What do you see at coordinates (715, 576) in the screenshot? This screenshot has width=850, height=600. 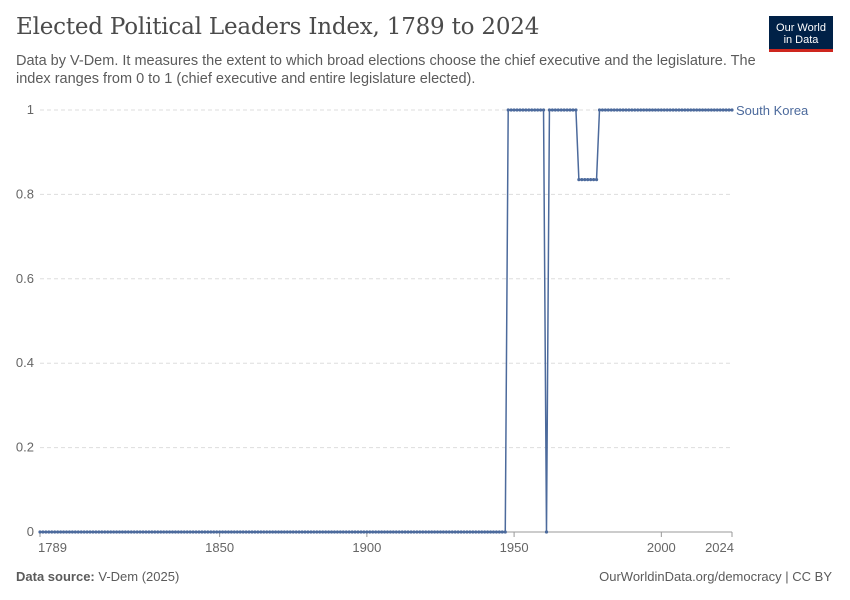 I see `footer-link: OurWorldinData.org/democracy | CC BY` at bounding box center [715, 576].